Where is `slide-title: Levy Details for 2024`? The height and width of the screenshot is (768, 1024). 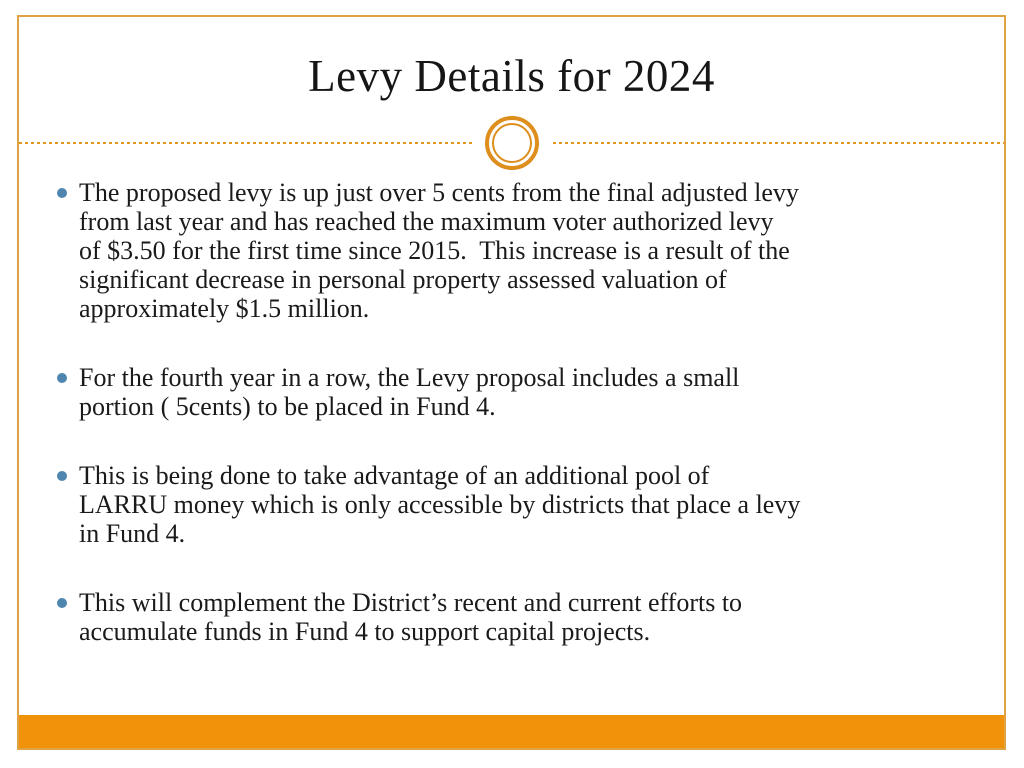
slide-title: Levy Details for 2024 is located at coordinates (511, 76).